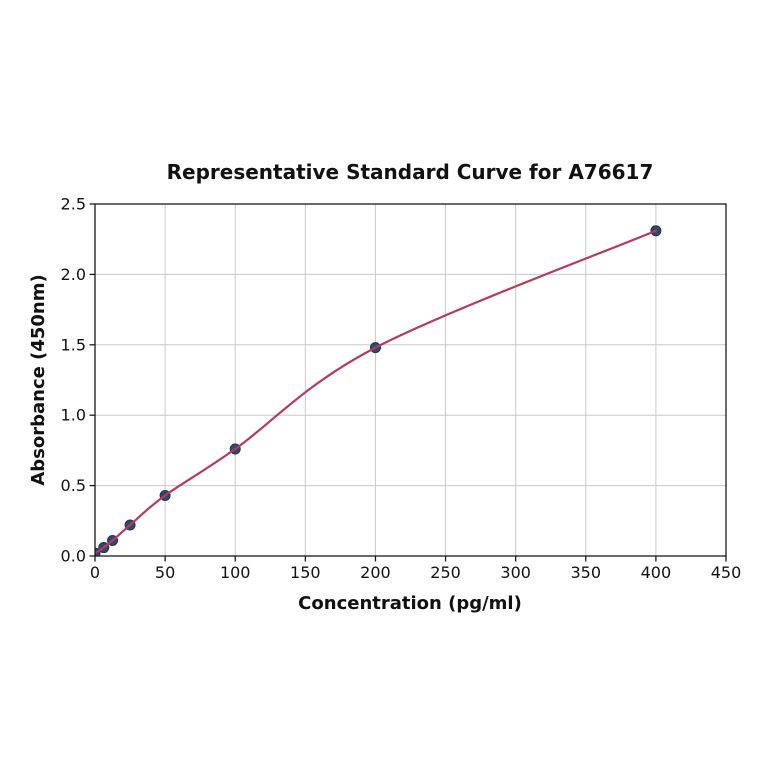 This screenshot has width=764, height=768. Describe the element at coordinates (305, 572) in the screenshot. I see `x-tick-label: 150` at that location.